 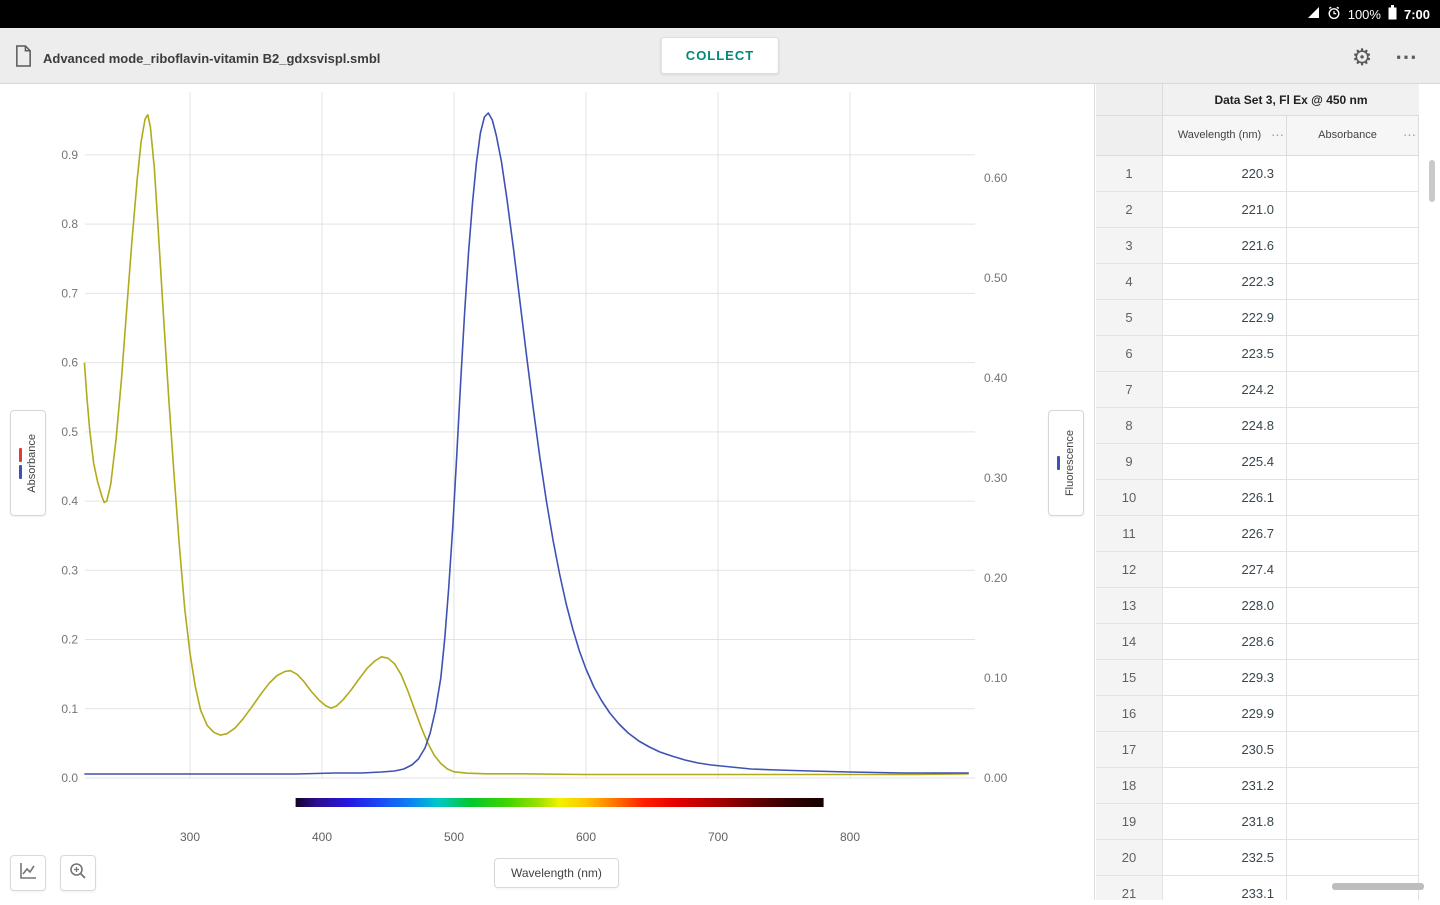 I want to click on wavelength-cell: 223.5, so click(x=1225, y=354).